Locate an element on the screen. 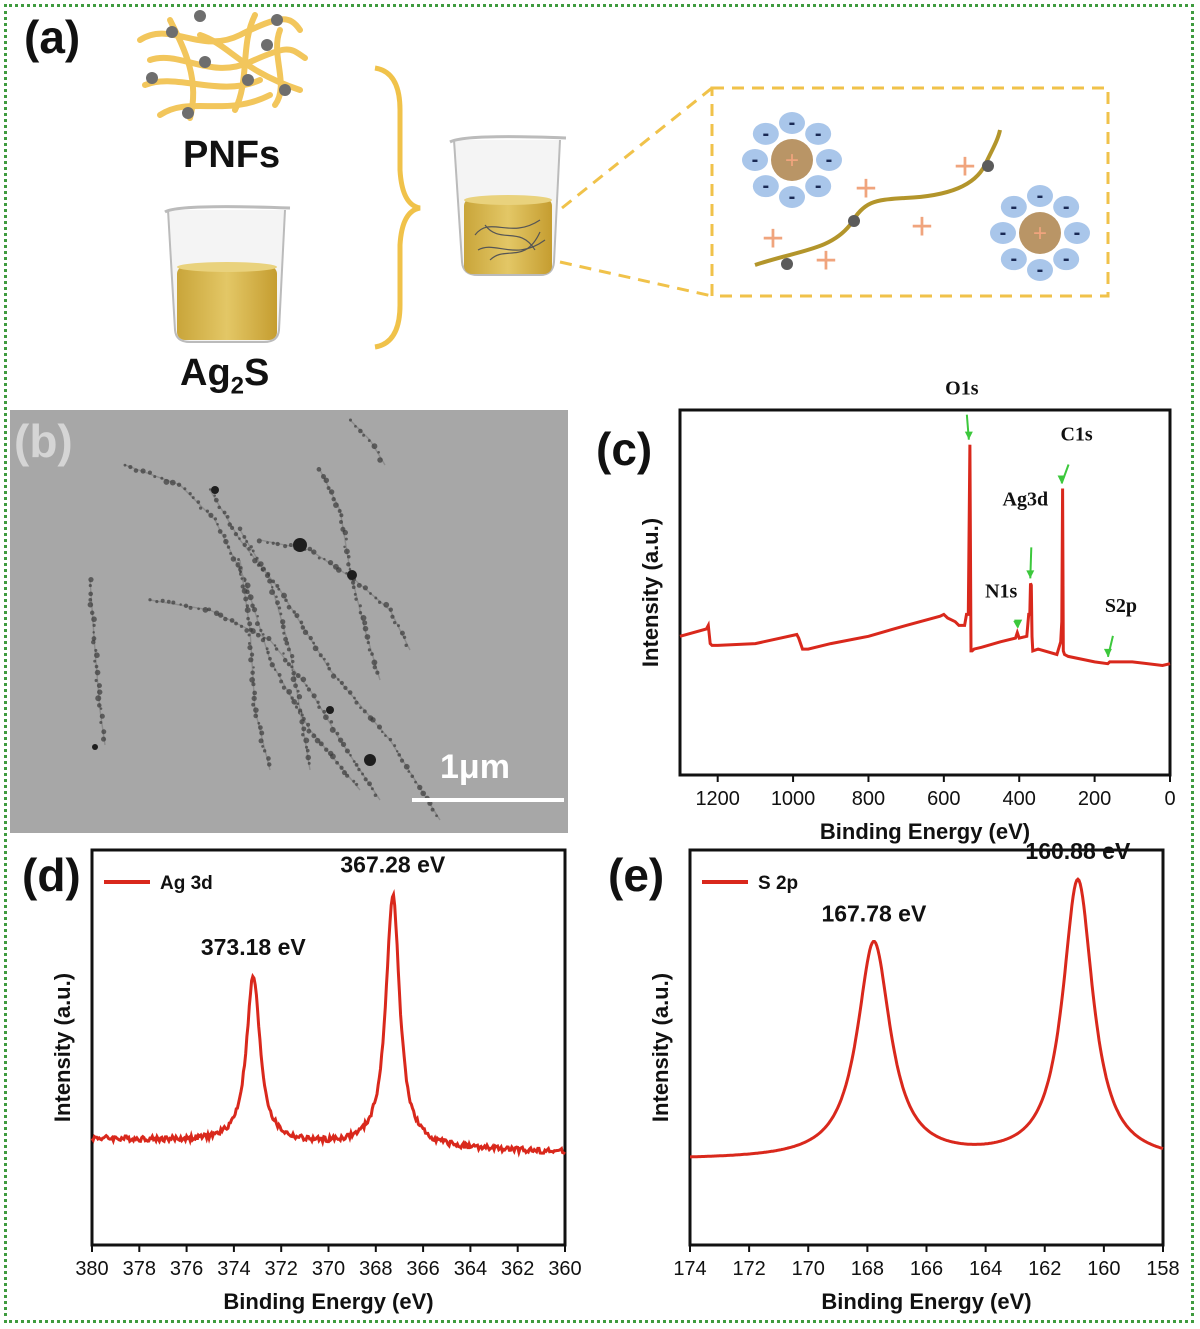 This screenshot has width=1200, height=1329. panel-d-label: (d) is located at coordinates (51, 875).